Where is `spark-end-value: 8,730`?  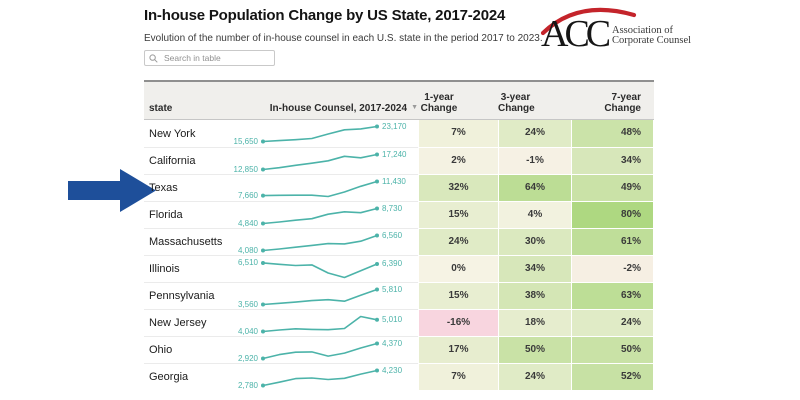 spark-end-value: 8,730 is located at coordinates (392, 208).